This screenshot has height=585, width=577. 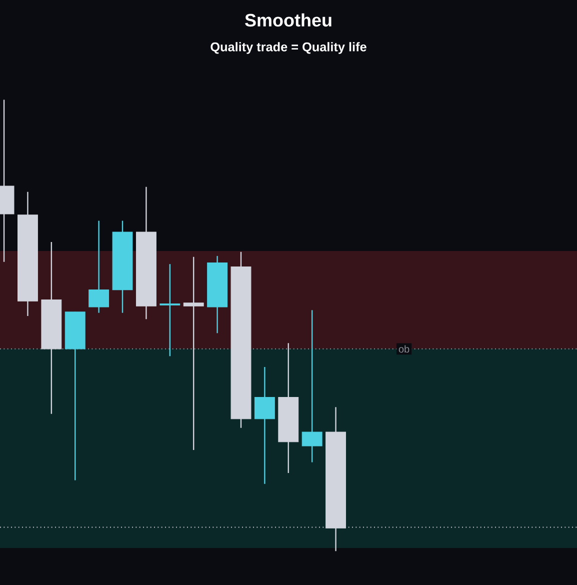 I want to click on ref-line-label: ob, so click(x=404, y=349).